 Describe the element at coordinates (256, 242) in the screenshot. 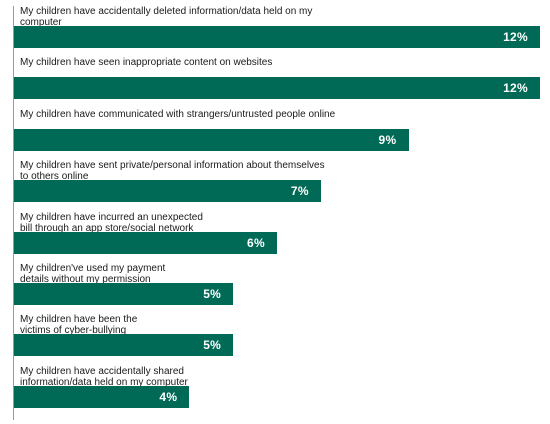

I see `bar-value-label: 6%` at that location.